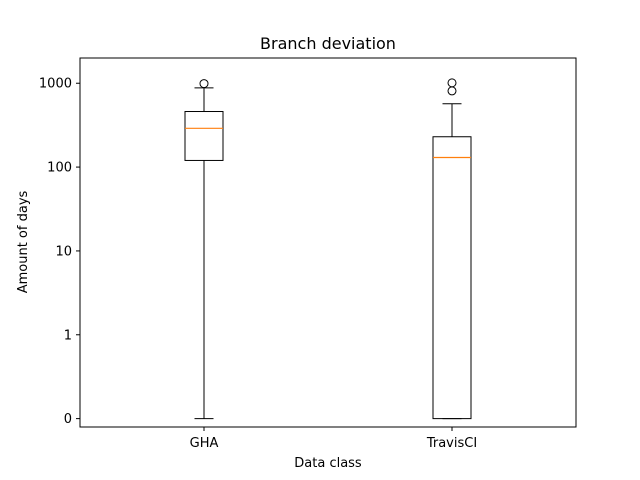 The width and height of the screenshot is (640, 480). What do you see at coordinates (204, 443) in the screenshot?
I see `x-tick-label: GHA` at bounding box center [204, 443].